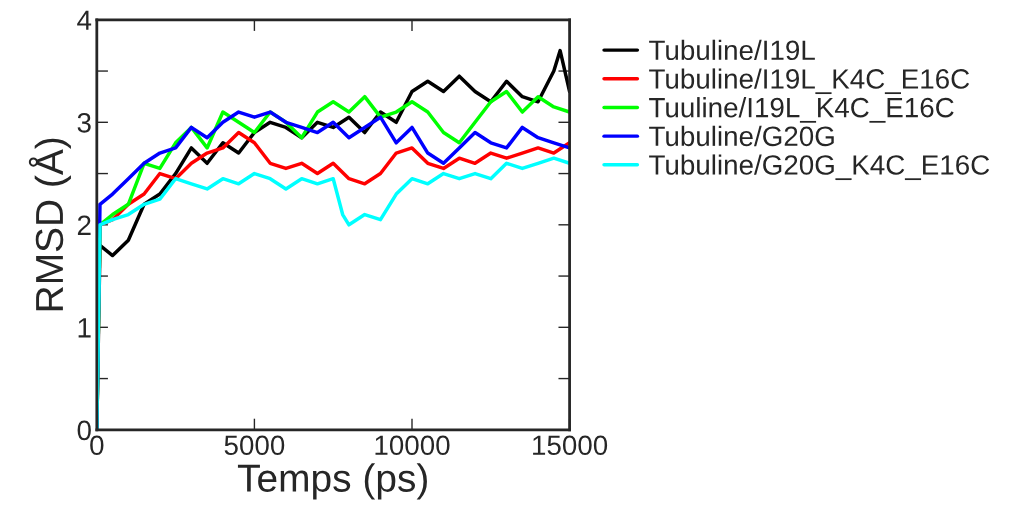 This screenshot has width=1030, height=521. I want to click on y-tick-label: 1, so click(84, 328).